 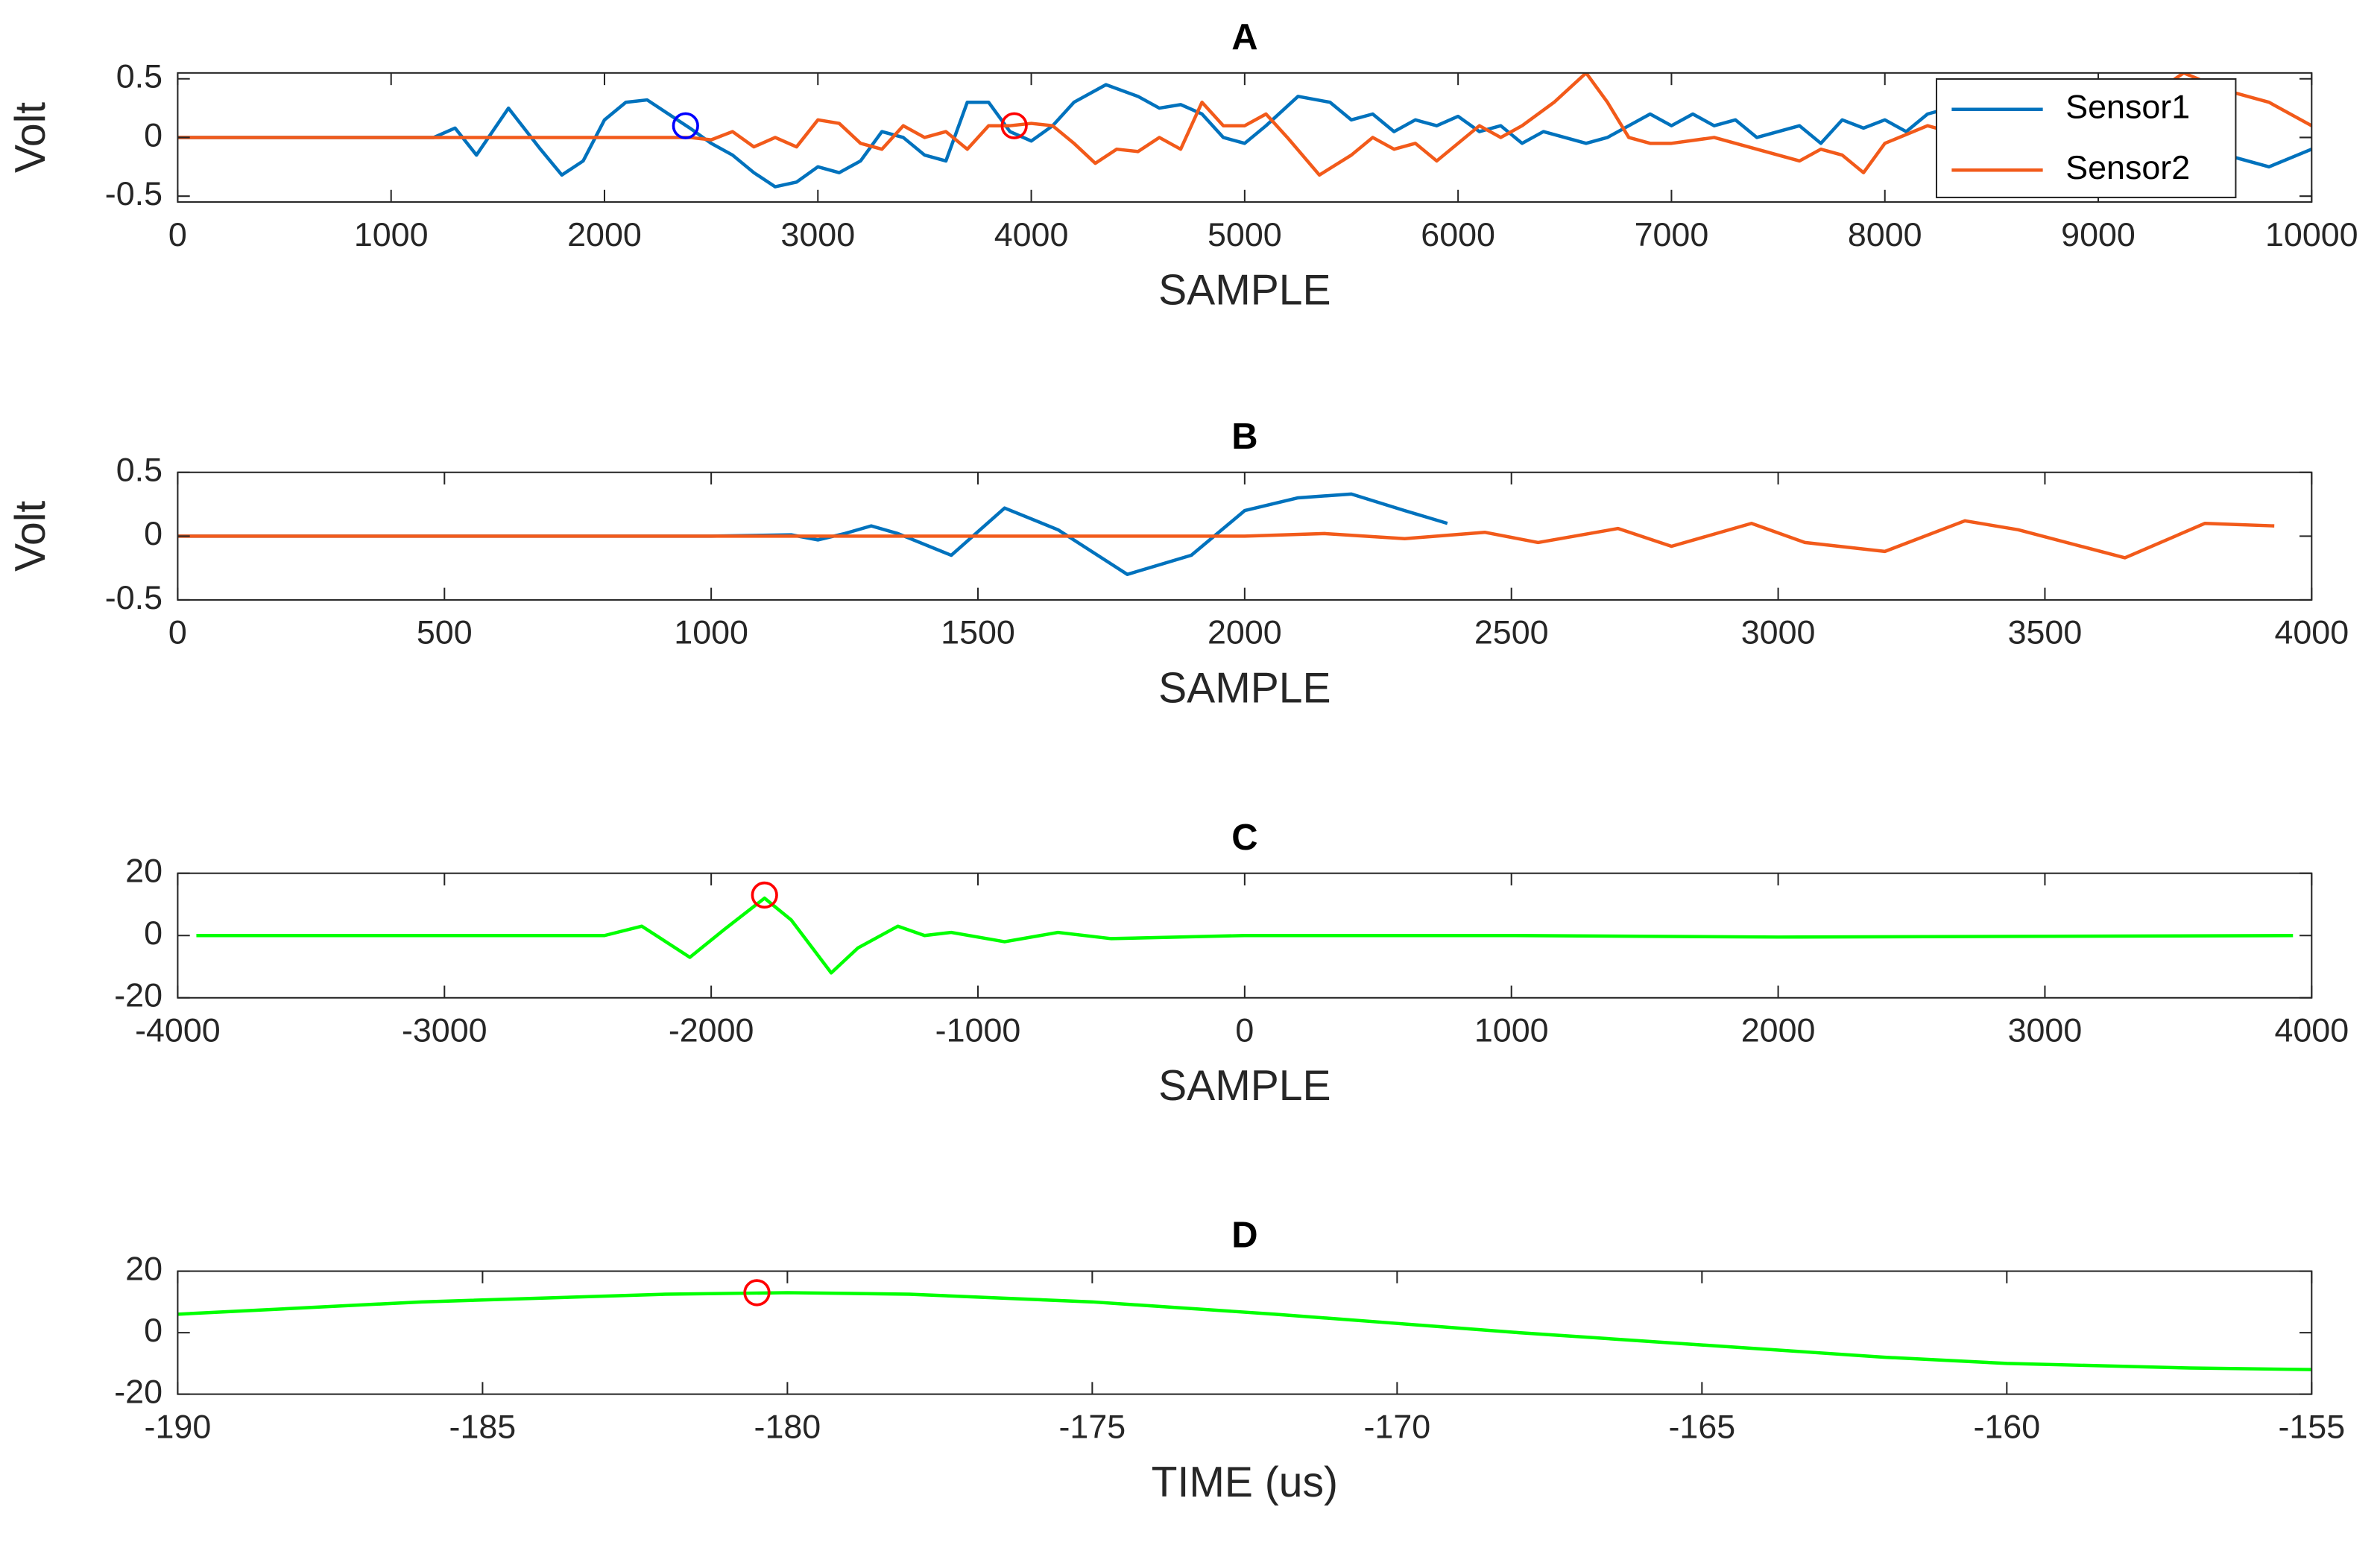 I want to click on x-tick-label: 500, so click(x=445, y=632).